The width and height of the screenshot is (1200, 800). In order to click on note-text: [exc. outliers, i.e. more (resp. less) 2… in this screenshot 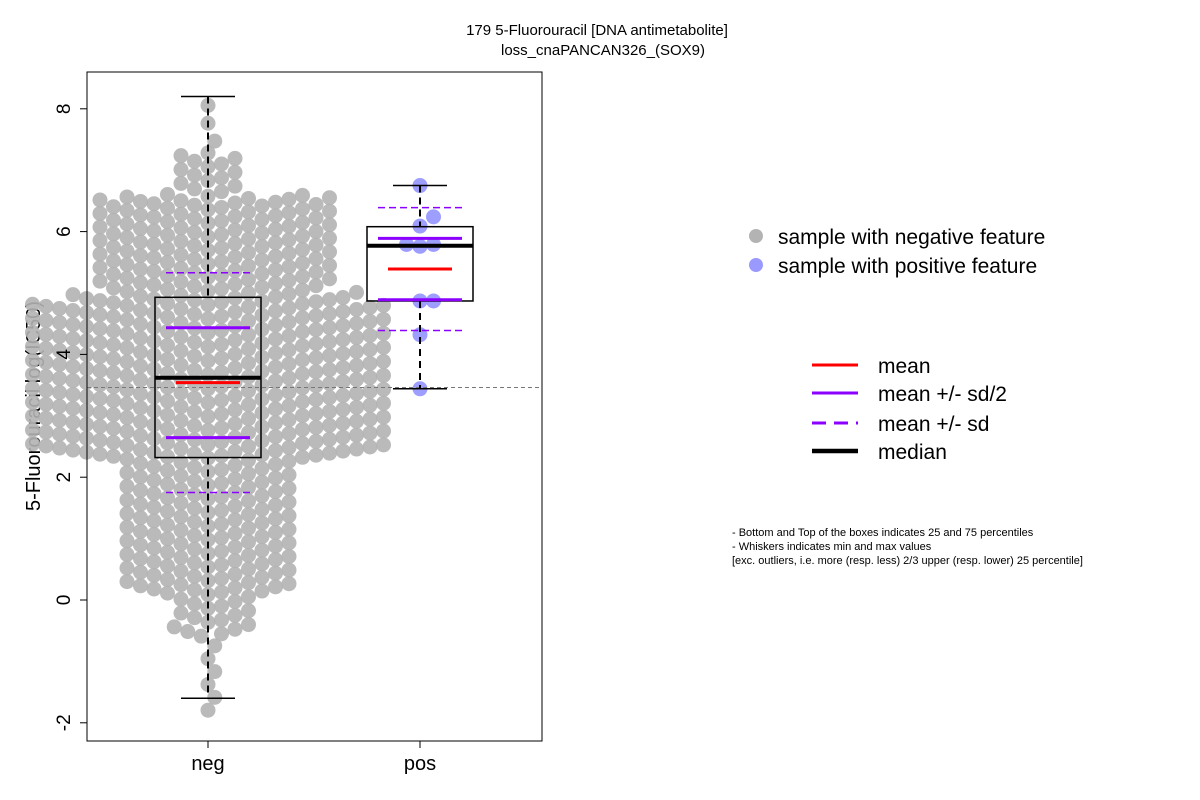, I will do `click(907, 561)`.